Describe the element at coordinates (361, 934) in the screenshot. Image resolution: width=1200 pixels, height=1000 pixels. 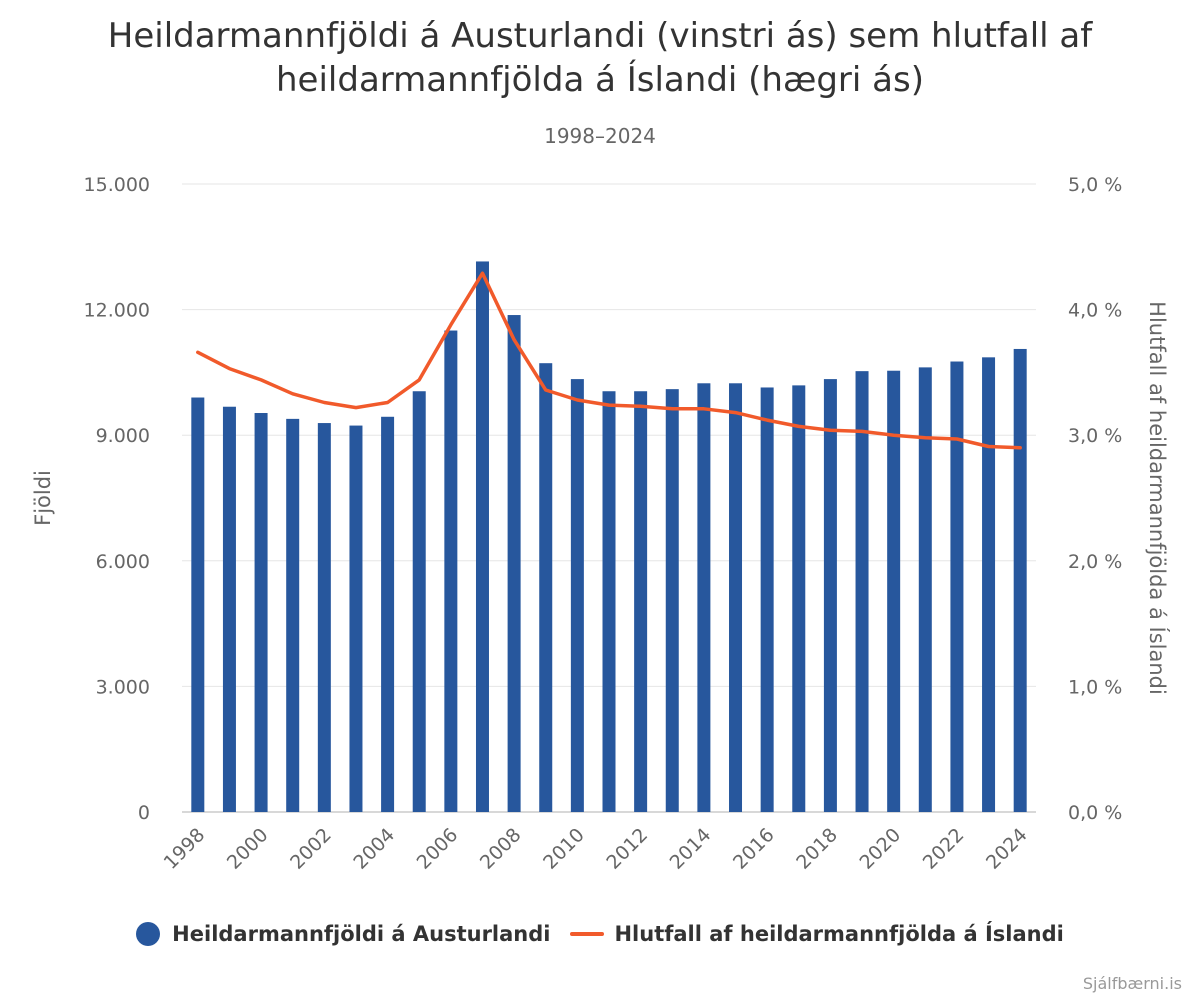
I see `legend-label-population: Heildarmannfjöldi á Austurlandi` at that location.